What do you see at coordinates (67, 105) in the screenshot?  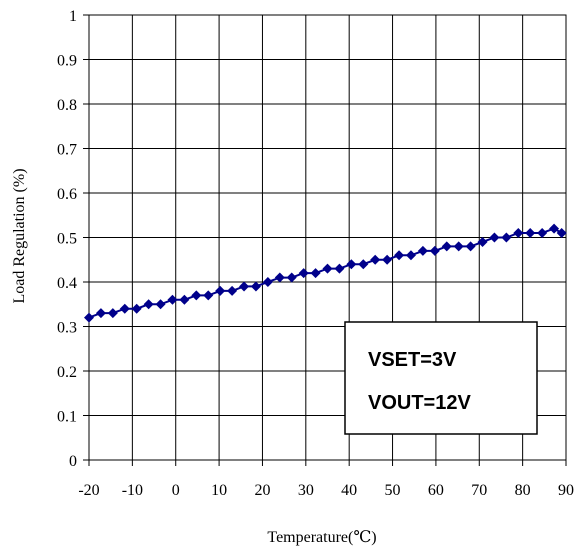 I see `y-tick-label: 0.8` at bounding box center [67, 105].